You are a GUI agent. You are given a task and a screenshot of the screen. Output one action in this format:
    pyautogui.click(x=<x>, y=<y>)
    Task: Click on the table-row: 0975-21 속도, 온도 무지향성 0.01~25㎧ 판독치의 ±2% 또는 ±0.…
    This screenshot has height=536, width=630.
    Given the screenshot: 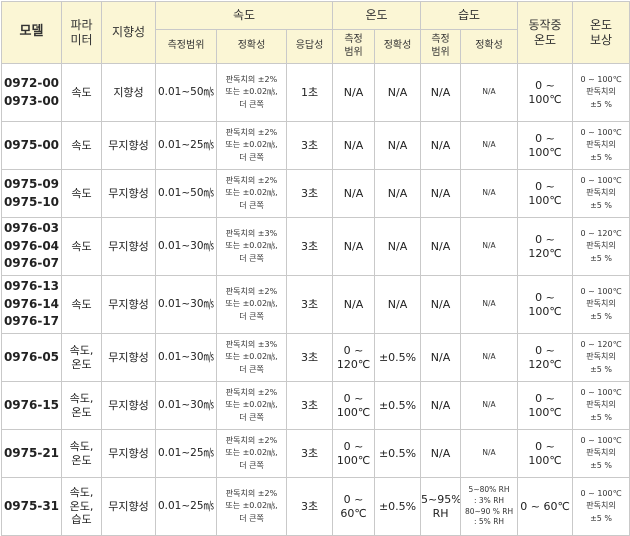 What is the action you would take?
    pyautogui.click(x=315, y=453)
    